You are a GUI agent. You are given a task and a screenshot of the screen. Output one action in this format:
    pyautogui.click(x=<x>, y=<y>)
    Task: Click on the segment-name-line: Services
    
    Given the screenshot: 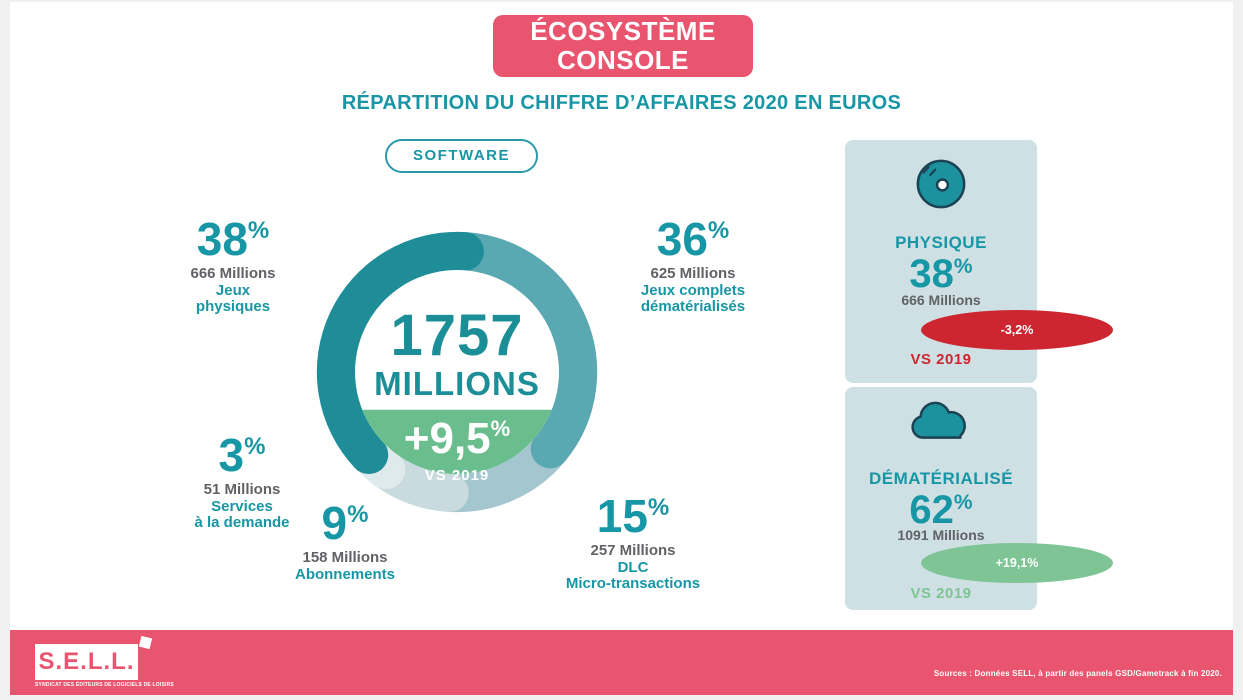 What is the action you would take?
    pyautogui.click(x=242, y=506)
    